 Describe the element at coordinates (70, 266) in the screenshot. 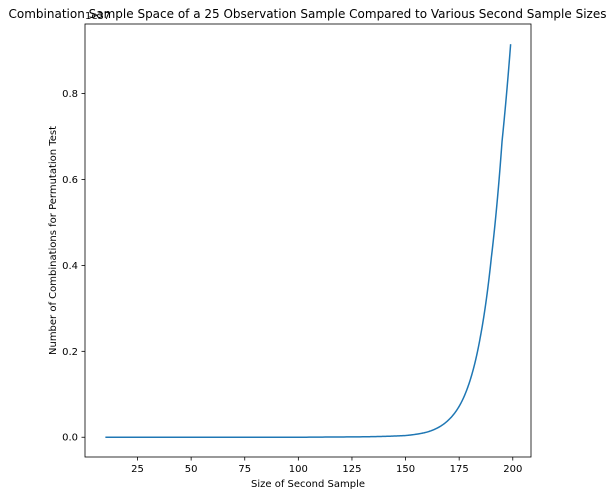

I see `y-tick-label: 0.4` at that location.